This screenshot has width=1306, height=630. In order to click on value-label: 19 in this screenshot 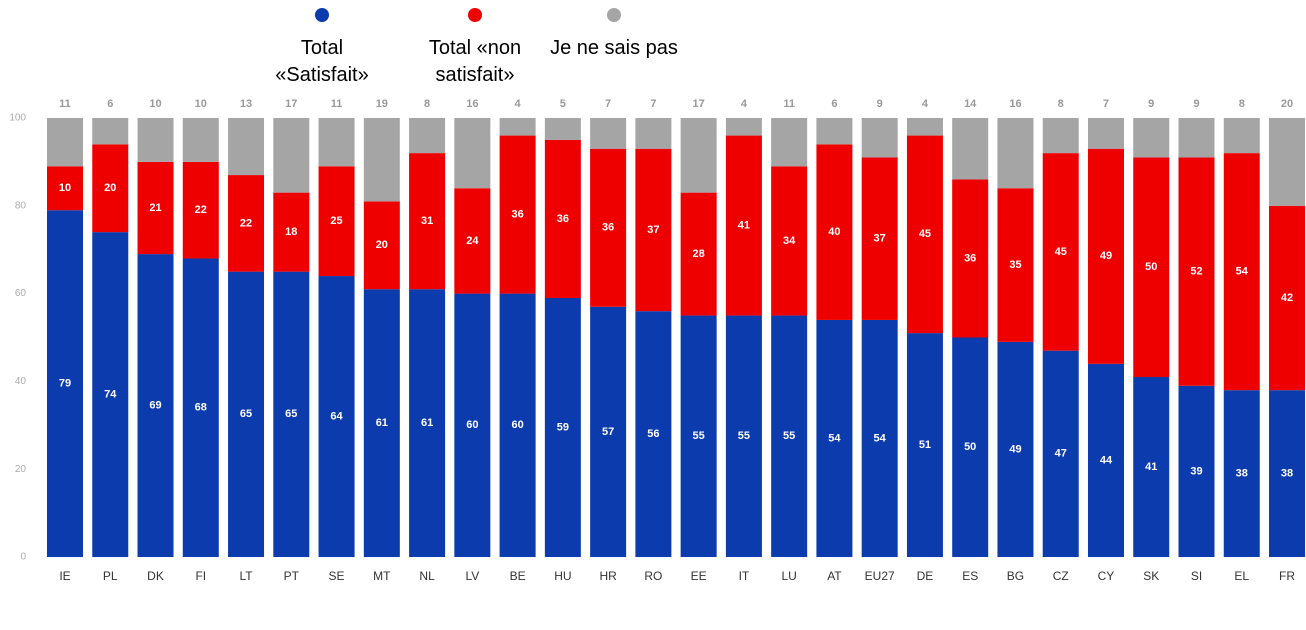, I will do `click(382, 104)`.